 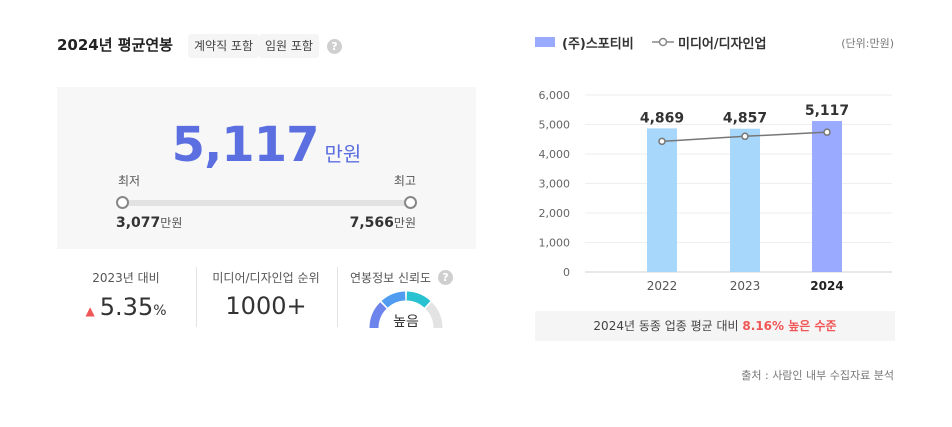 I want to click on max-salary: 7,566만원, so click(x=383, y=221).